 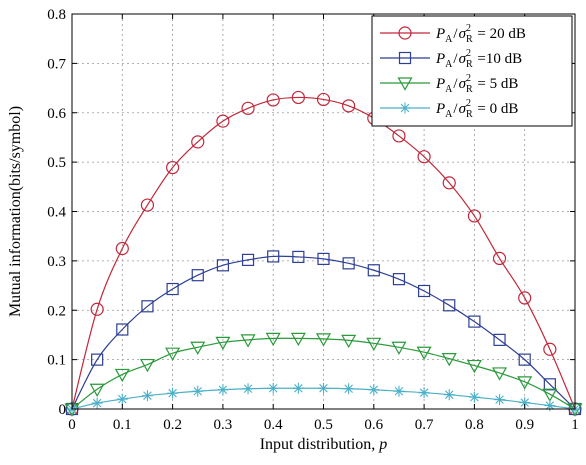 I want to click on x-tick-label: 0.9, so click(x=524, y=425).